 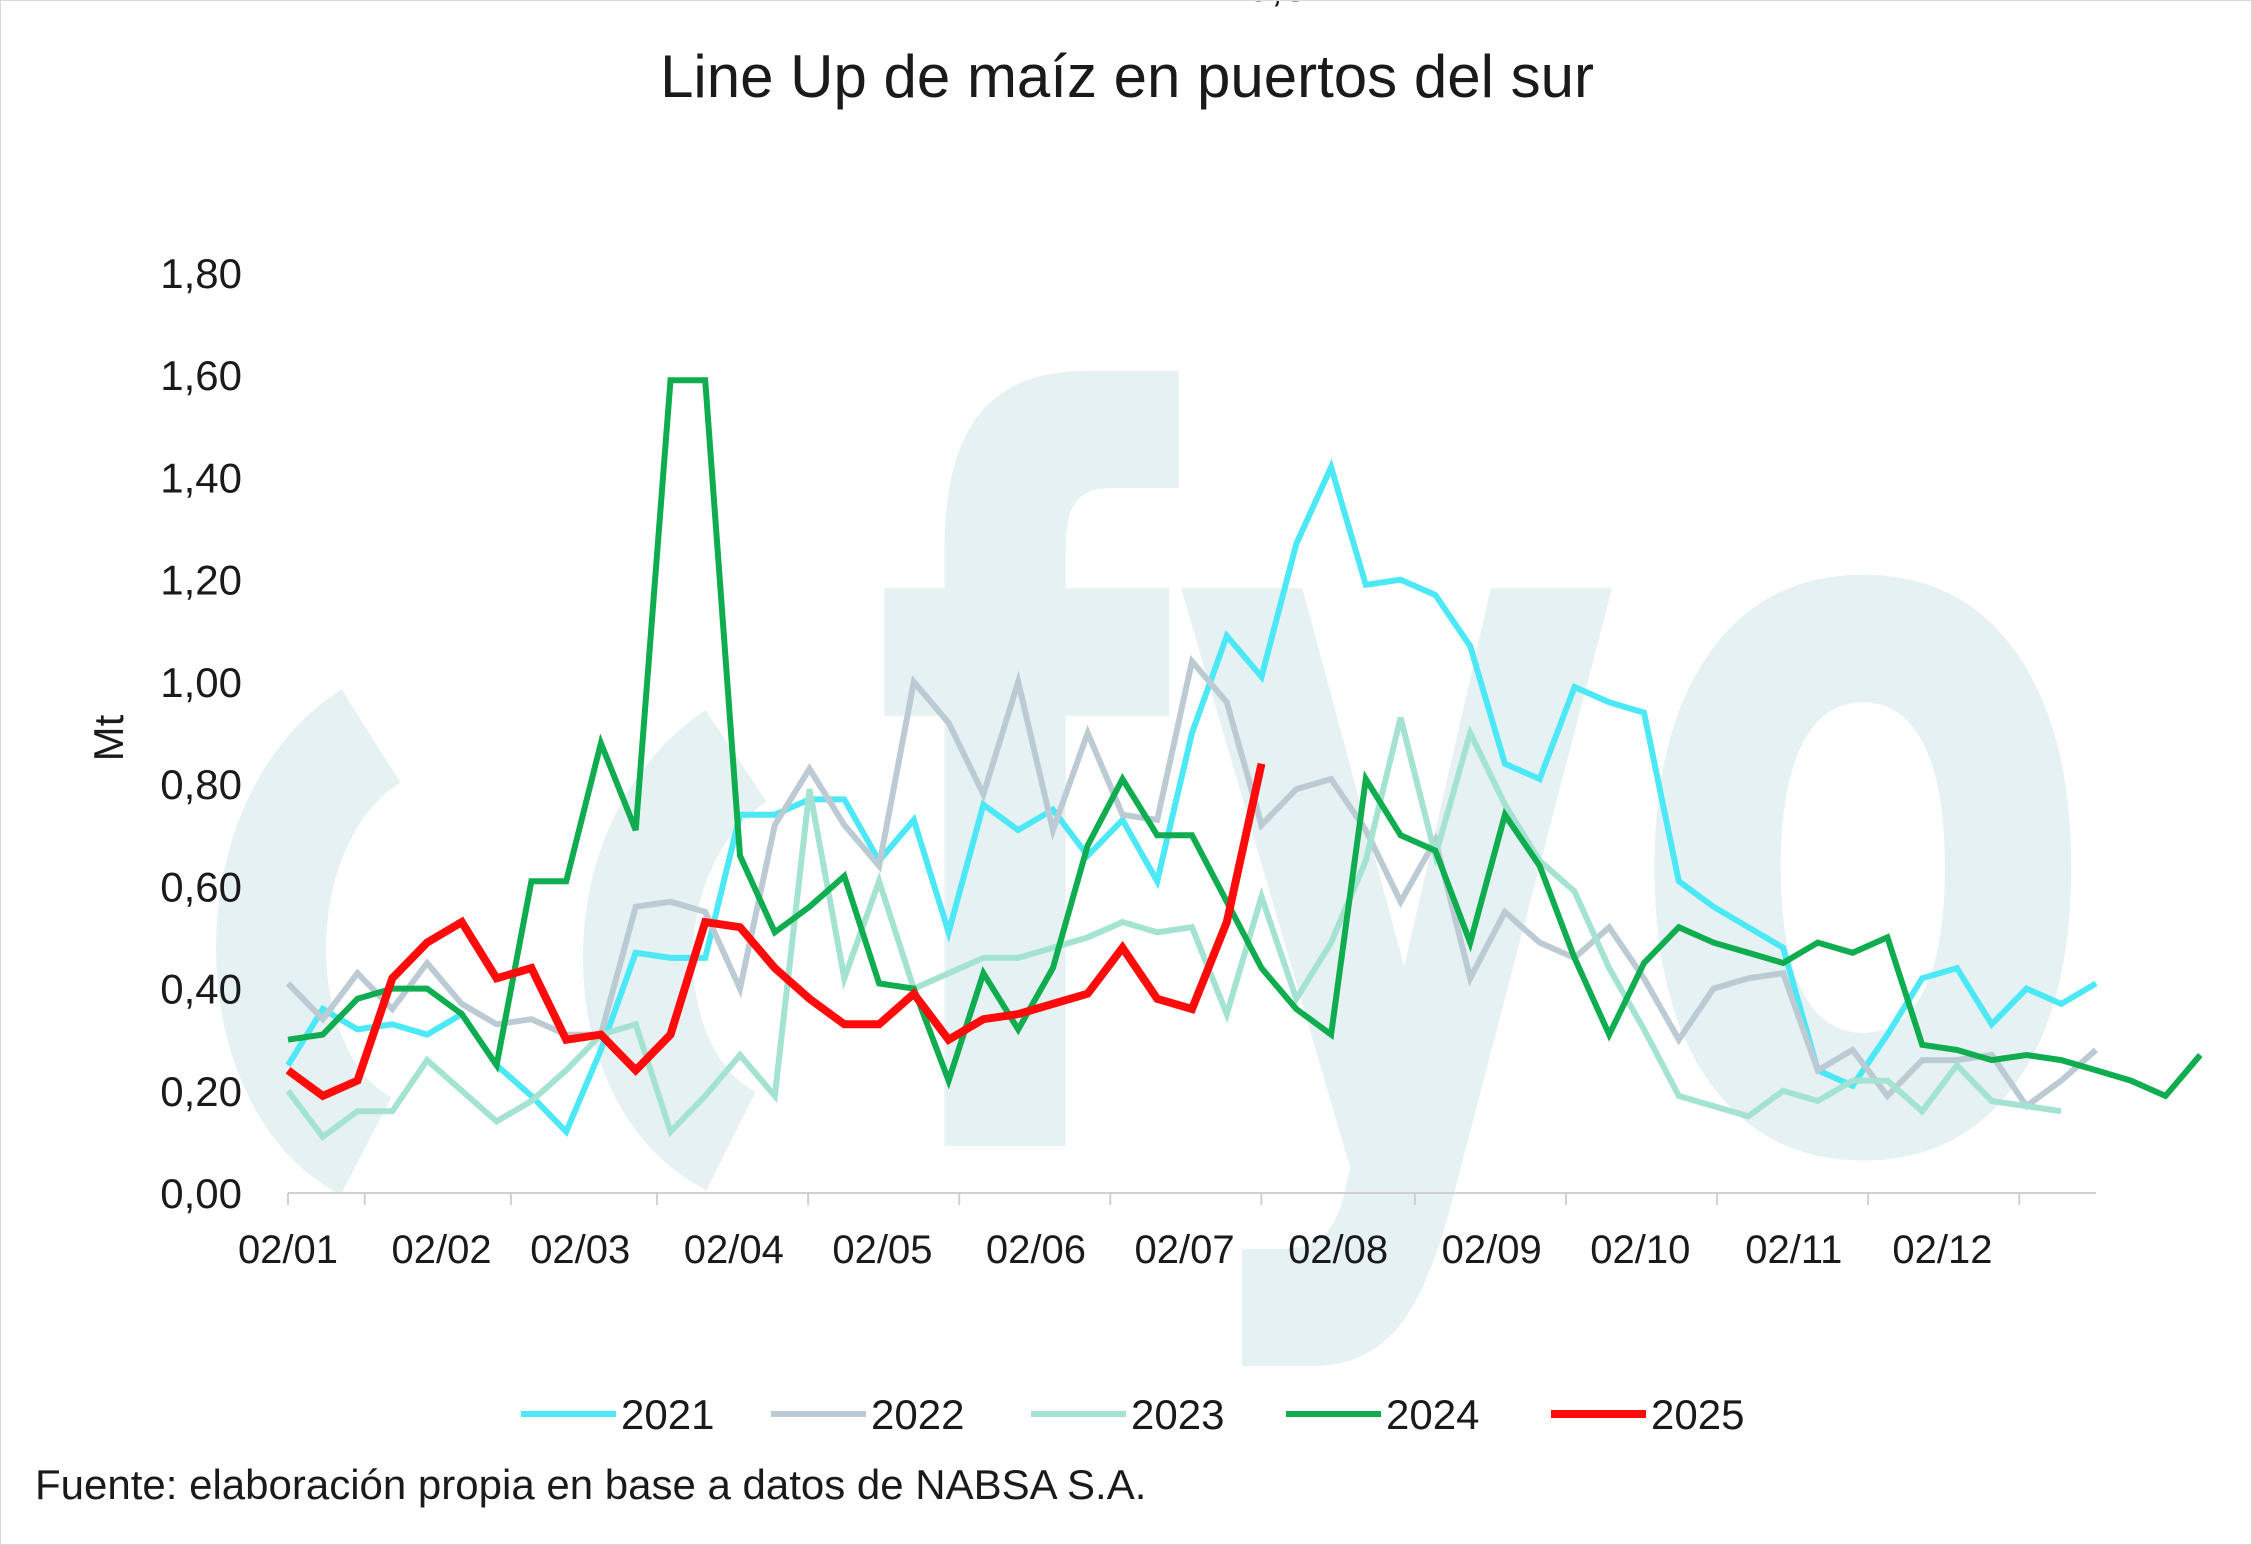 What do you see at coordinates (1697, 1414) in the screenshot?
I see `legend-label-2025: 2025` at bounding box center [1697, 1414].